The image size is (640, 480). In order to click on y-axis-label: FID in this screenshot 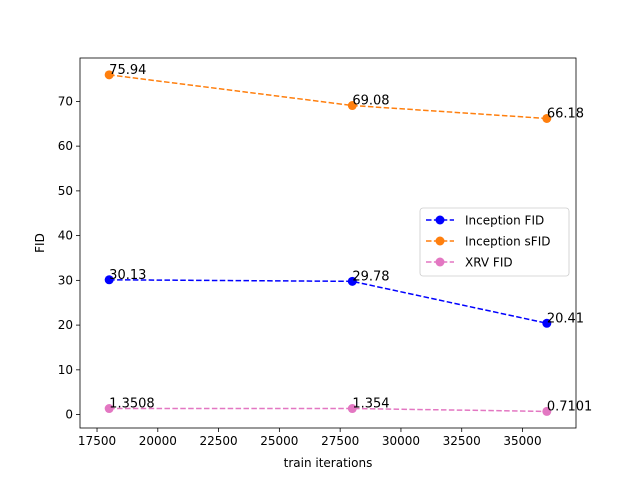, I will do `click(40, 243)`.